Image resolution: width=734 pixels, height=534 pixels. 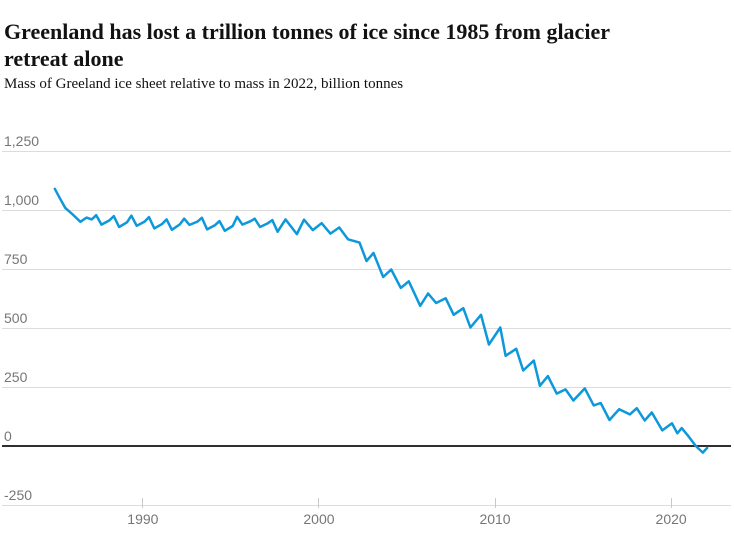 What do you see at coordinates (64, 58) in the screenshot?
I see `chart-title-line-2: retreat alone` at bounding box center [64, 58].